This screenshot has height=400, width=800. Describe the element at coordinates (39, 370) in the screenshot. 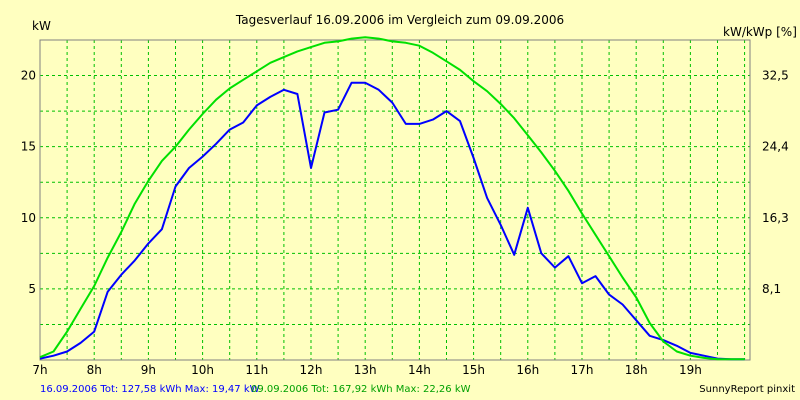

I see `x-tick-label: 7h` at that location.